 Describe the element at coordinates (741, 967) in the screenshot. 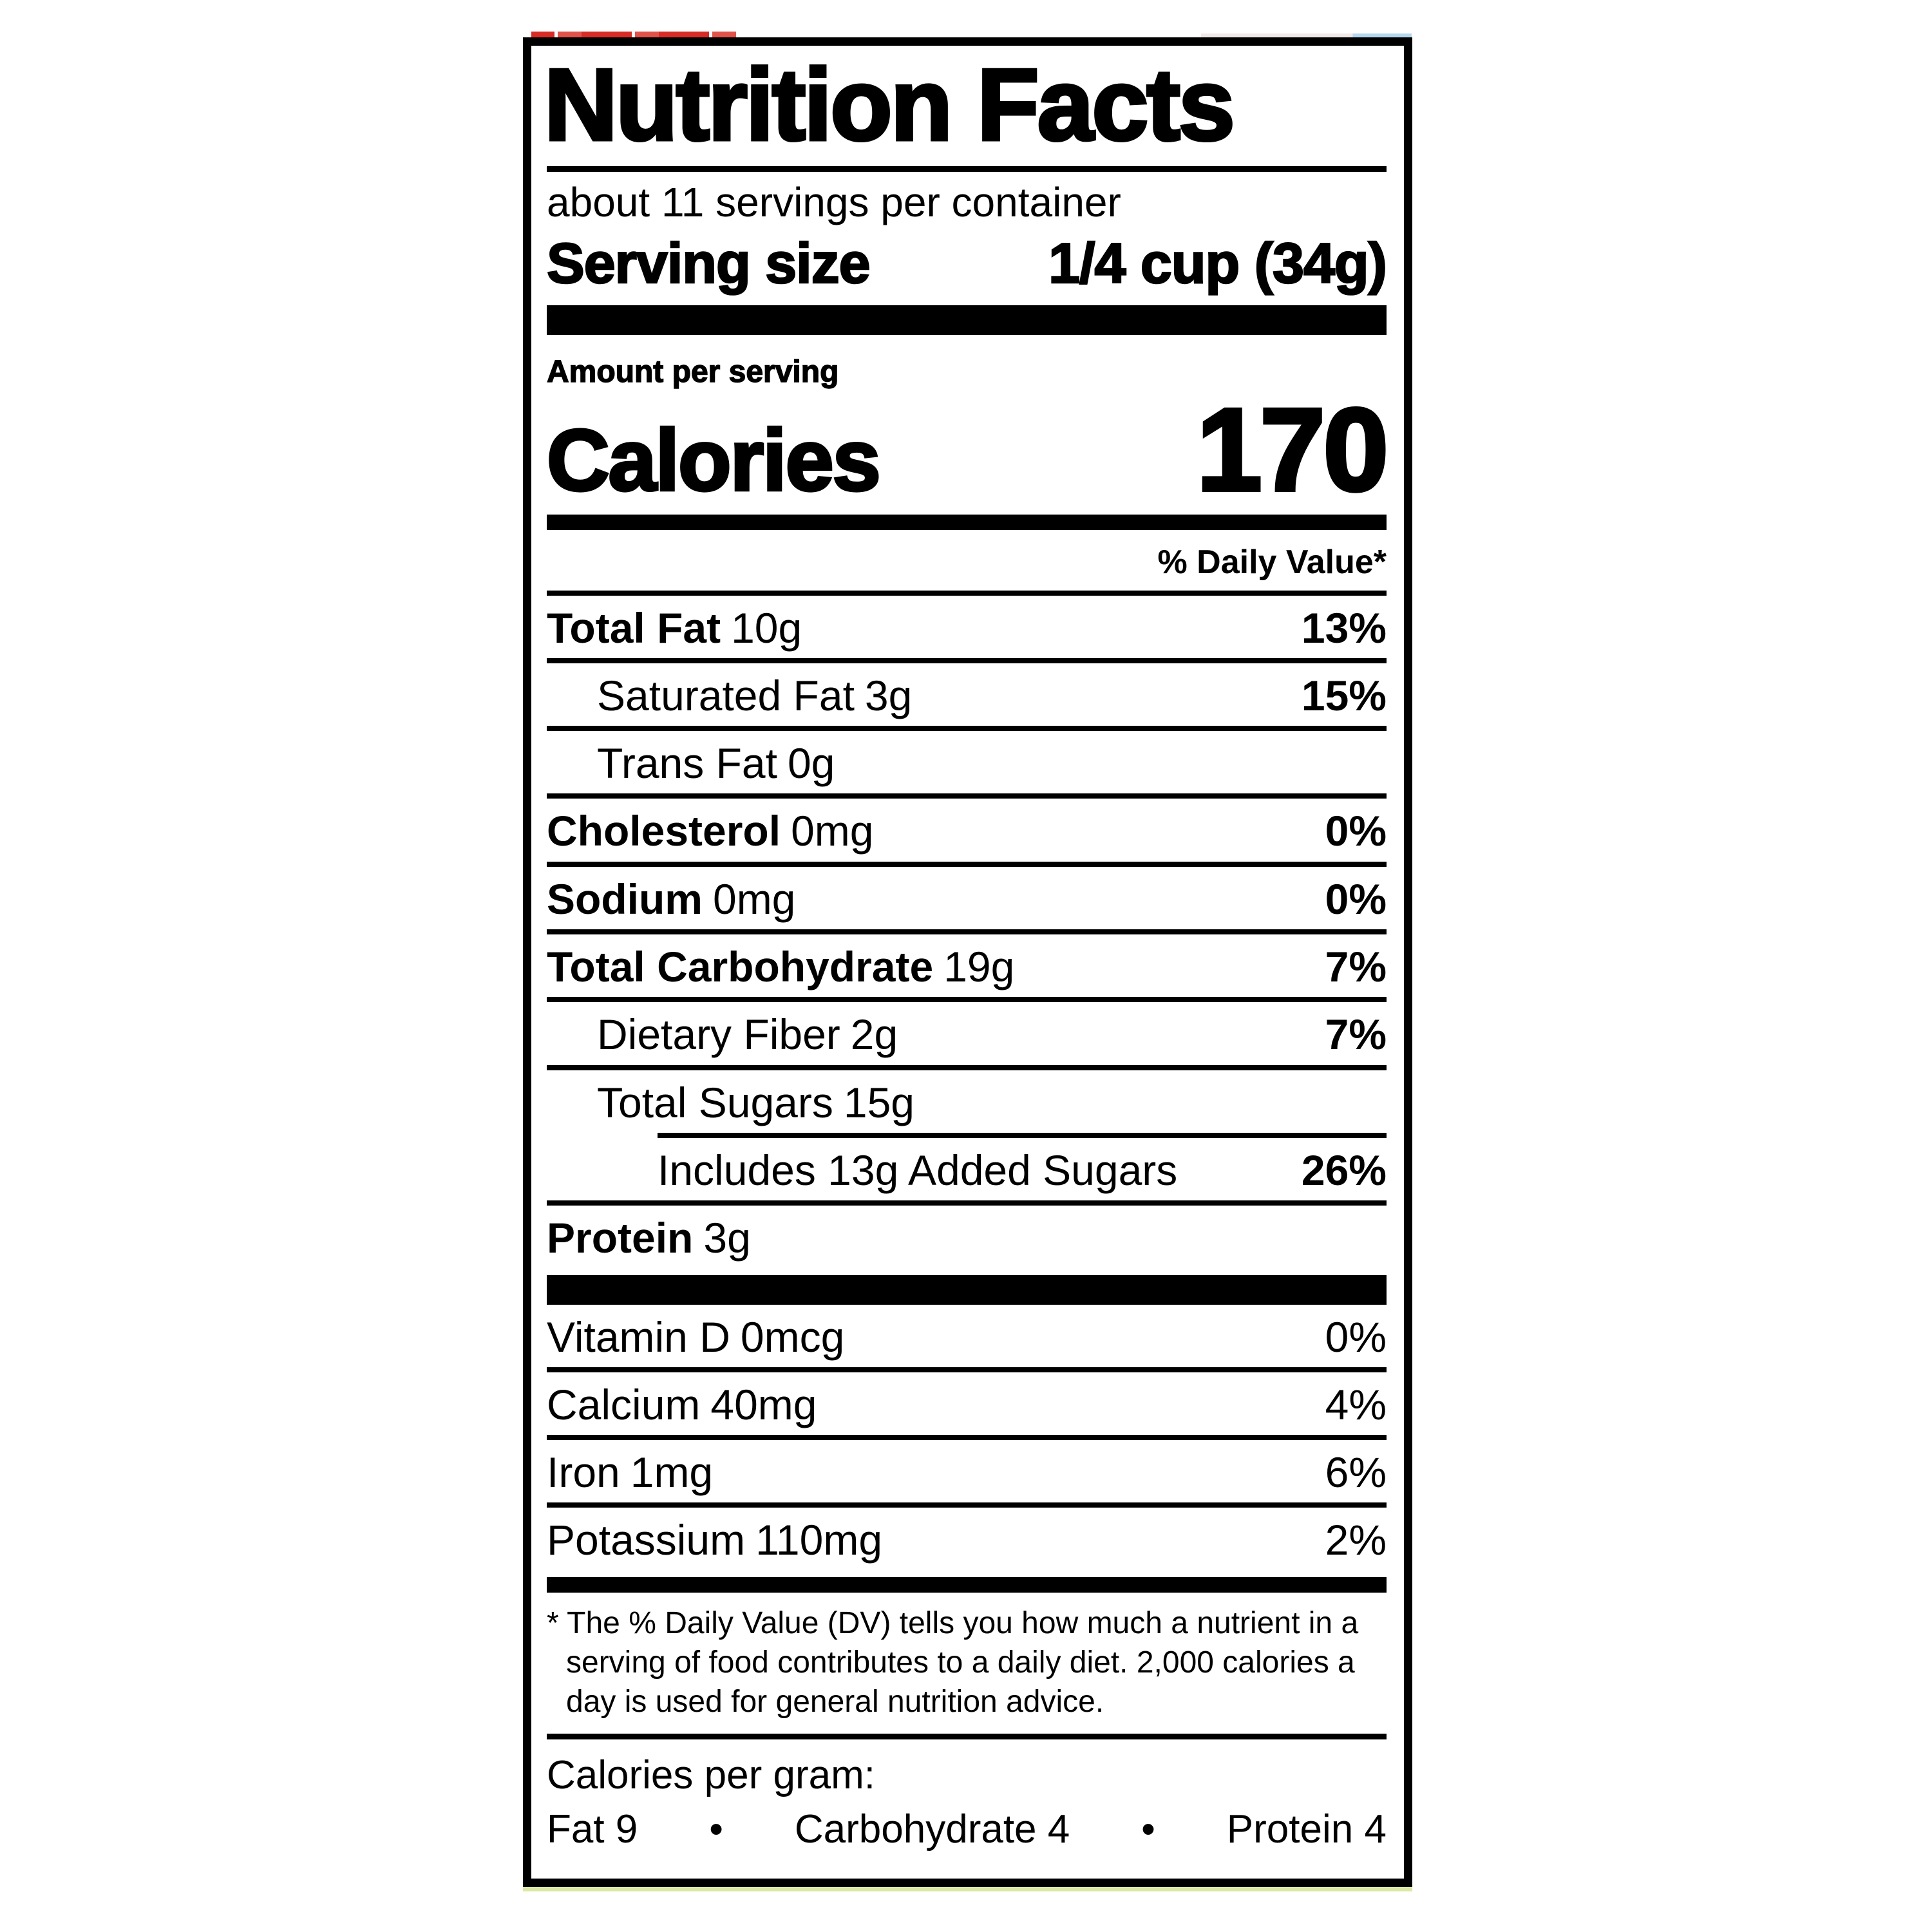

I see `nutrient-name: Total Carbohydrate` at that location.